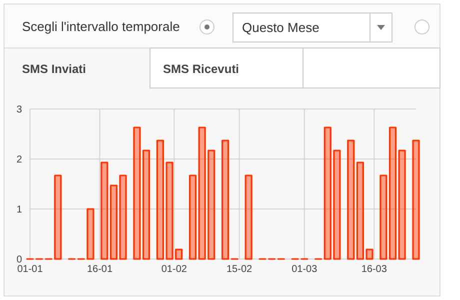 Image resolution: width=460 pixels, height=300 pixels. Describe the element at coordinates (54, 69) in the screenshot. I see `chart-title: SMS Inviati` at that location.